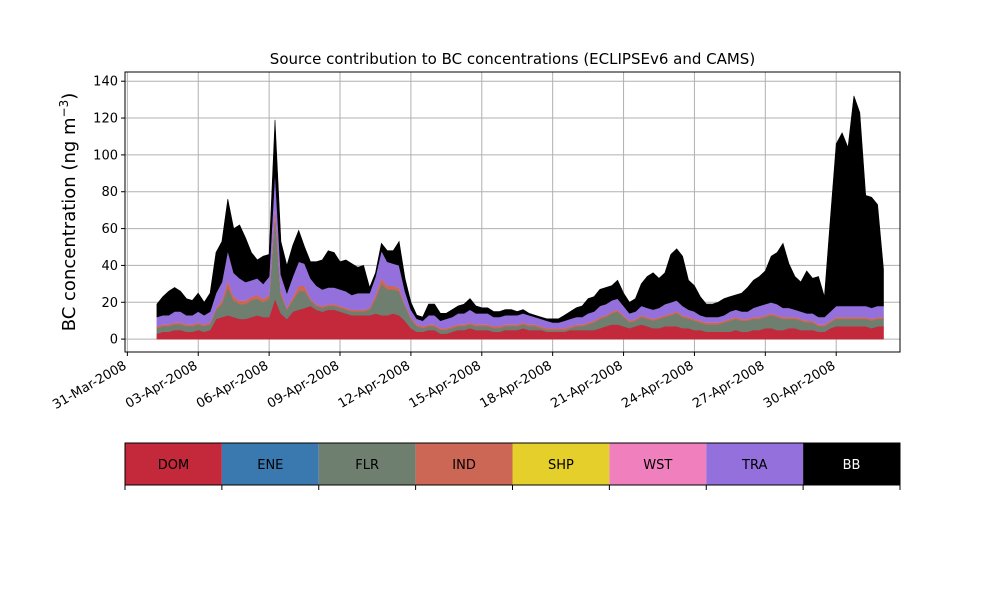 Image resolution: width=1000 pixels, height=600 pixels. I want to click on legend-label-wst: WST, so click(657, 465).